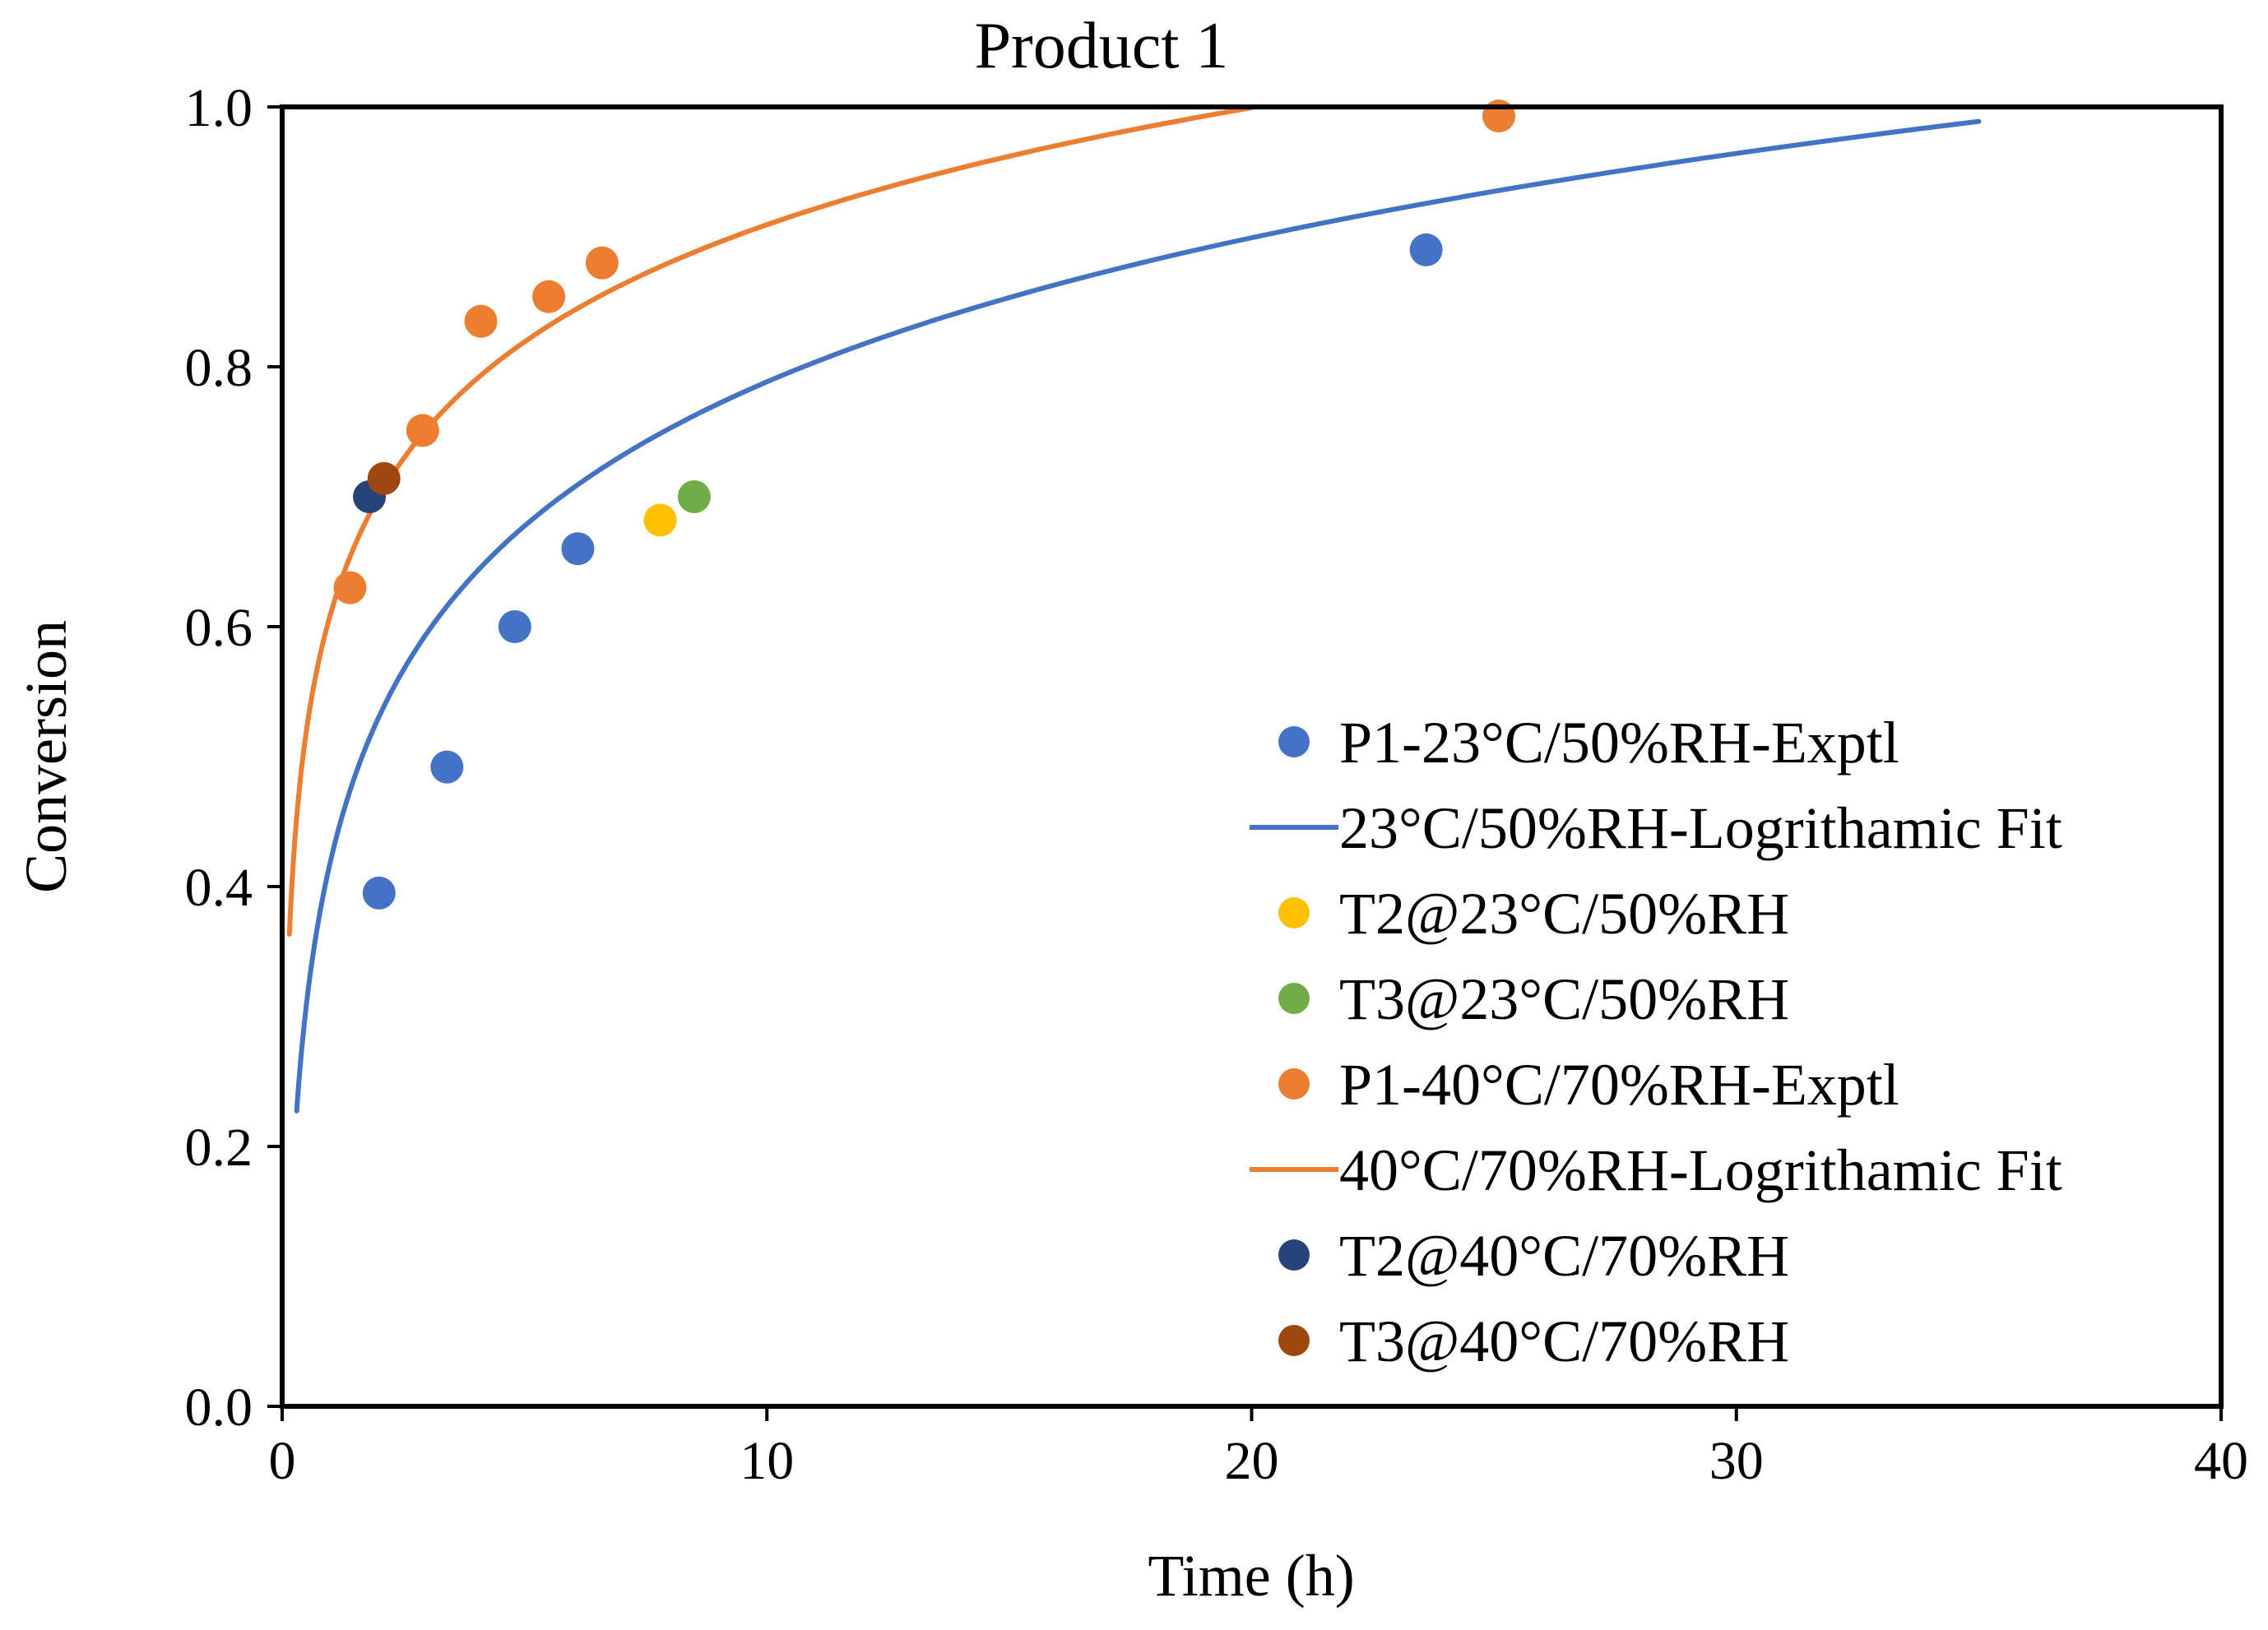  I want to click on legend-label: T3@23°C/50%RH, so click(1564, 999).